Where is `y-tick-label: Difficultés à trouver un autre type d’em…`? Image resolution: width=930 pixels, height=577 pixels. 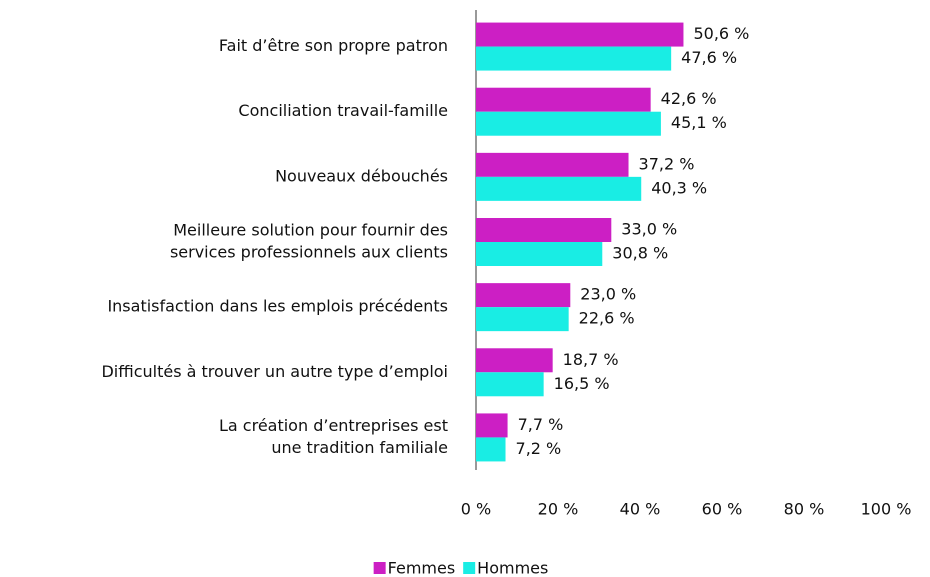
y-tick-label: Difficultés à trouver un autre type d’em… is located at coordinates (274, 371).